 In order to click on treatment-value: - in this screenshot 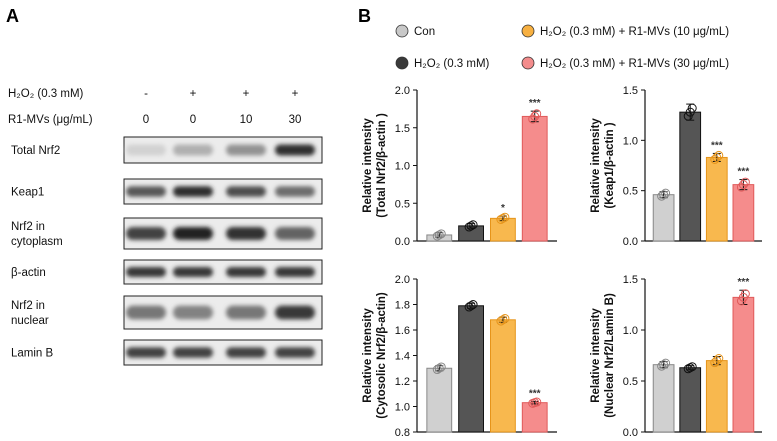, I will do `click(146, 94)`.